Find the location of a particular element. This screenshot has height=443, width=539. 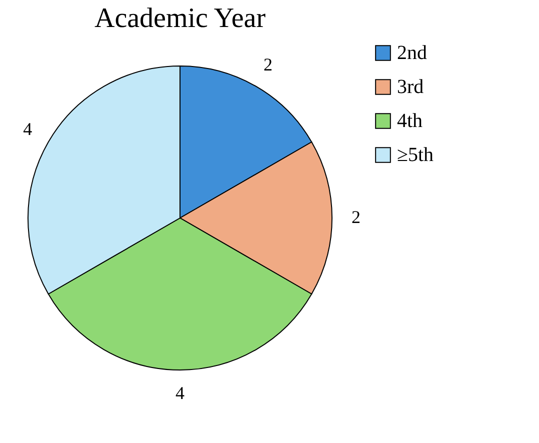

legend-label: 2nd is located at coordinates (412, 53).